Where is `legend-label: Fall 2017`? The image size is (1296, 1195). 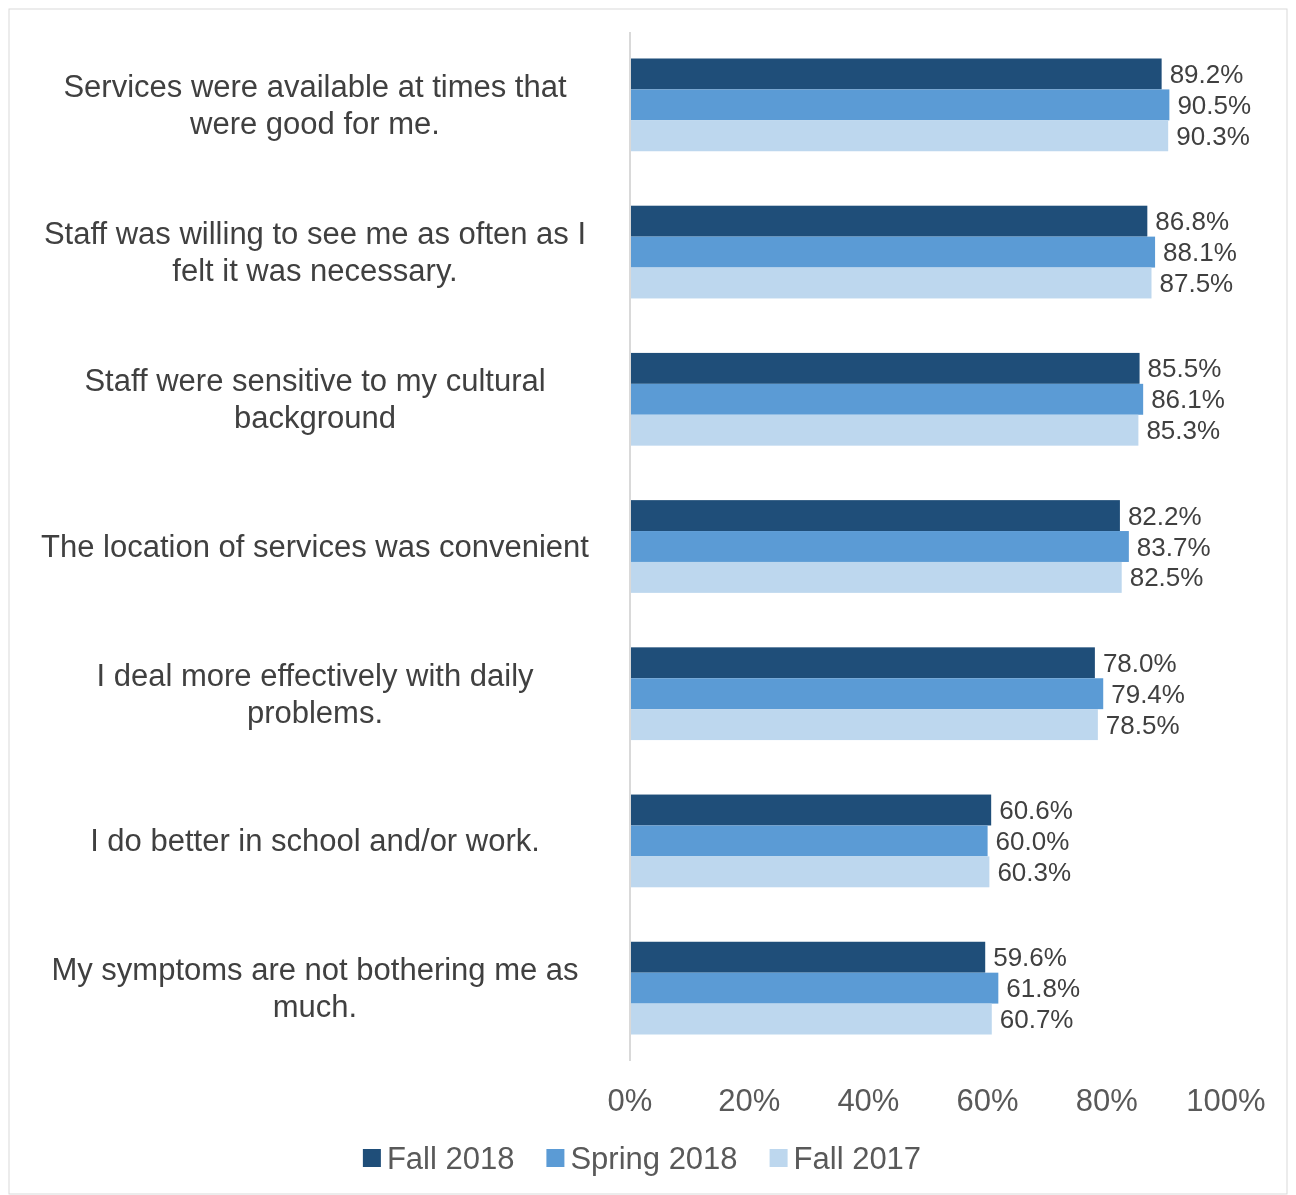 legend-label: Fall 2017 is located at coordinates (857, 1158).